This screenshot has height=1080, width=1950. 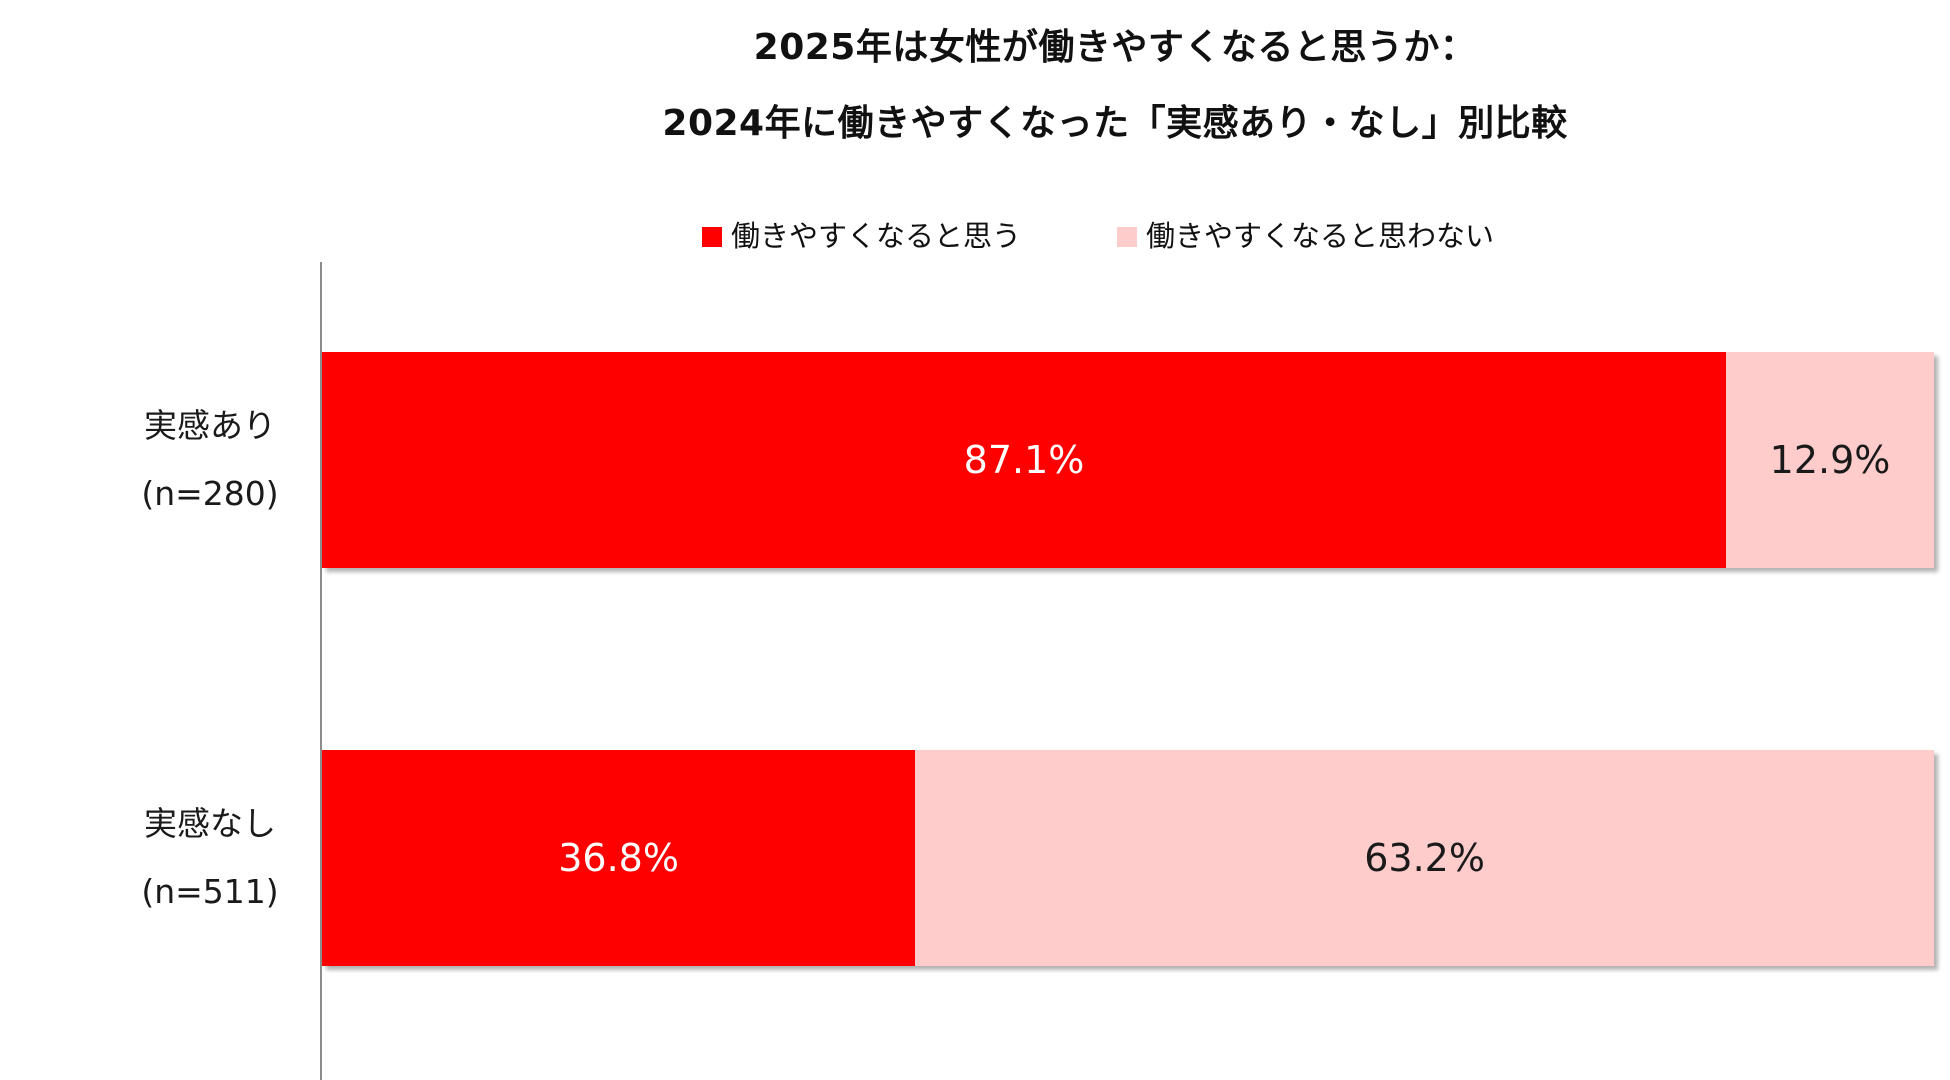 I want to click on bar-segment-yes: 87.1%, so click(x=1024, y=460).